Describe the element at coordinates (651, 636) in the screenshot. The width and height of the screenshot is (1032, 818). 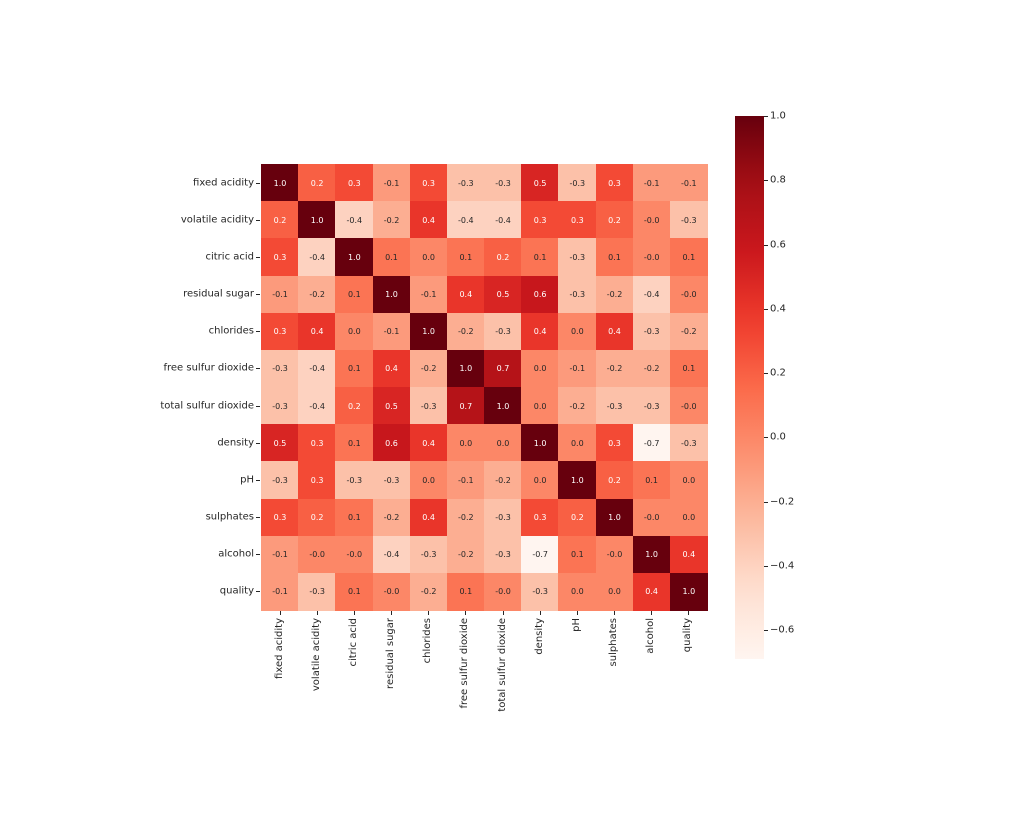
I see `x-tick-label: alcohol` at that location.